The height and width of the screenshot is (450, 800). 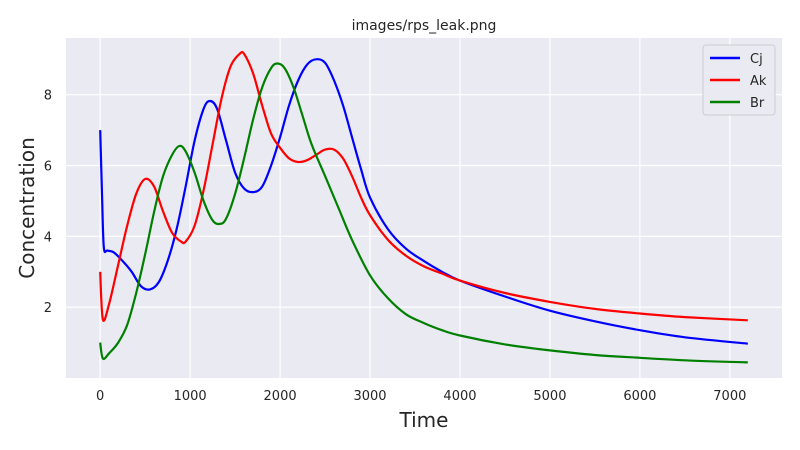 I want to click on y-axis-title: Concentration, so click(x=27, y=207).